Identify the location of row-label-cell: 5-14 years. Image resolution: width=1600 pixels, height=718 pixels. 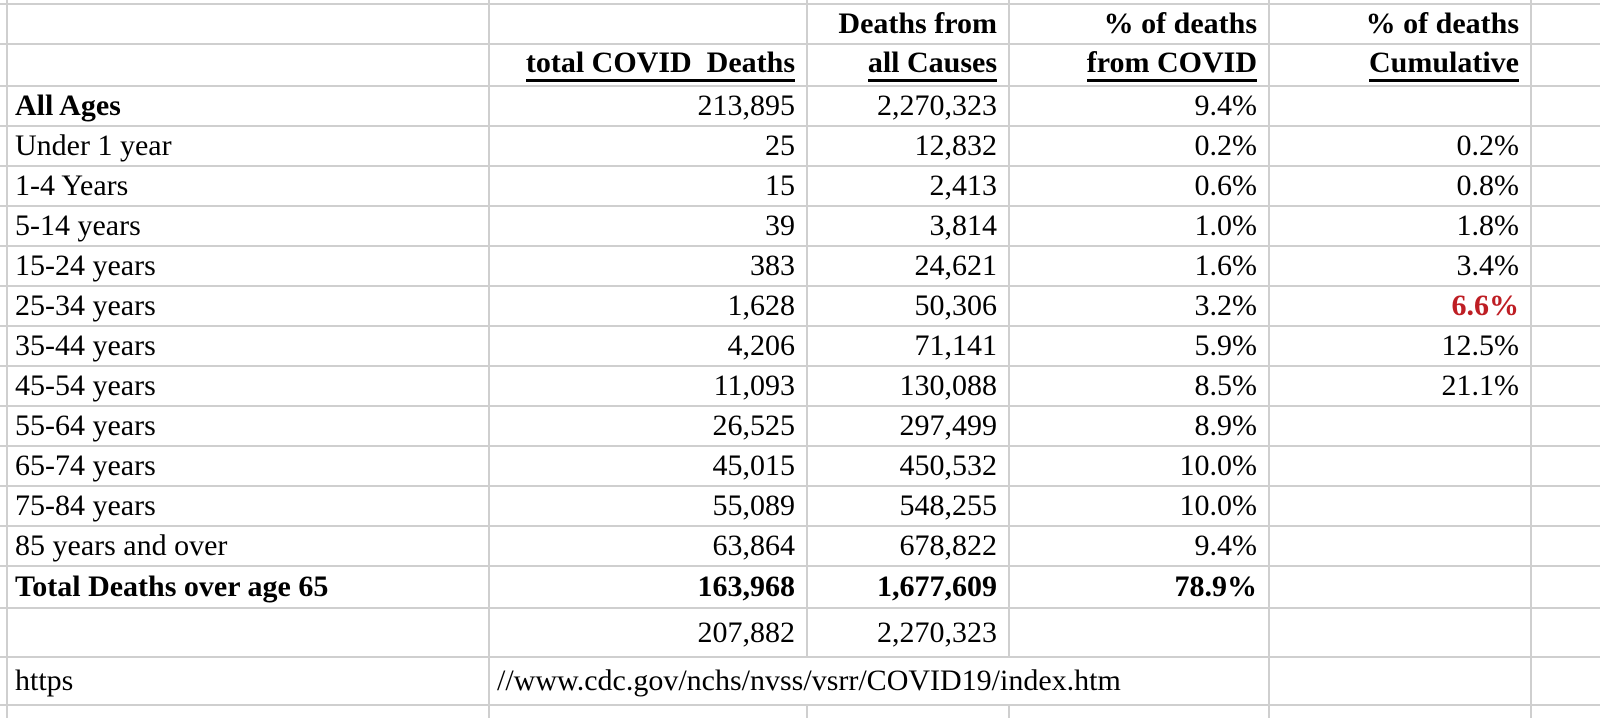
(249, 226).